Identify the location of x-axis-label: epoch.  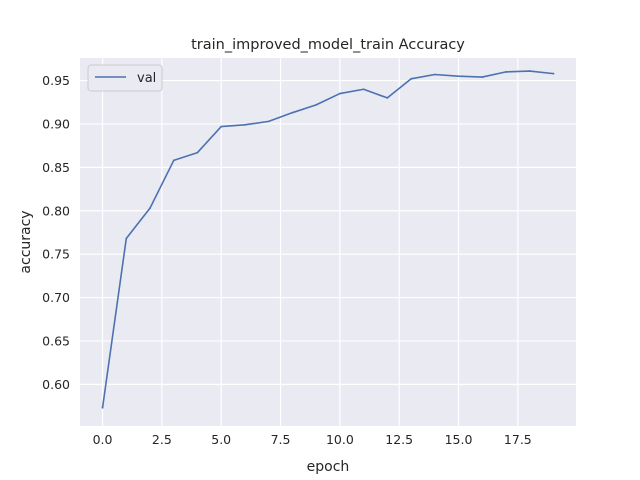
(328, 467).